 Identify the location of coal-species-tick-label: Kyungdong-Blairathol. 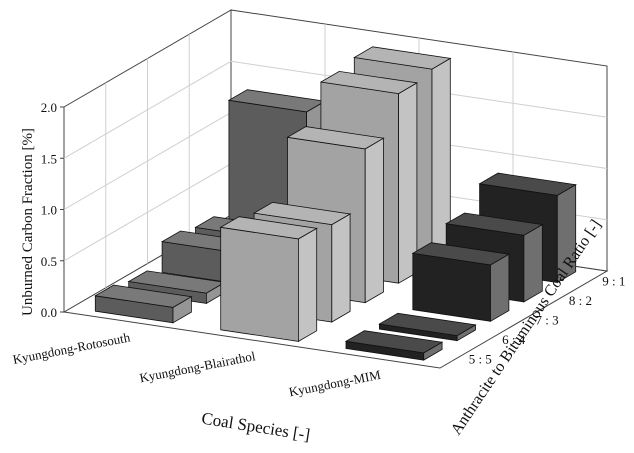
(197, 366).